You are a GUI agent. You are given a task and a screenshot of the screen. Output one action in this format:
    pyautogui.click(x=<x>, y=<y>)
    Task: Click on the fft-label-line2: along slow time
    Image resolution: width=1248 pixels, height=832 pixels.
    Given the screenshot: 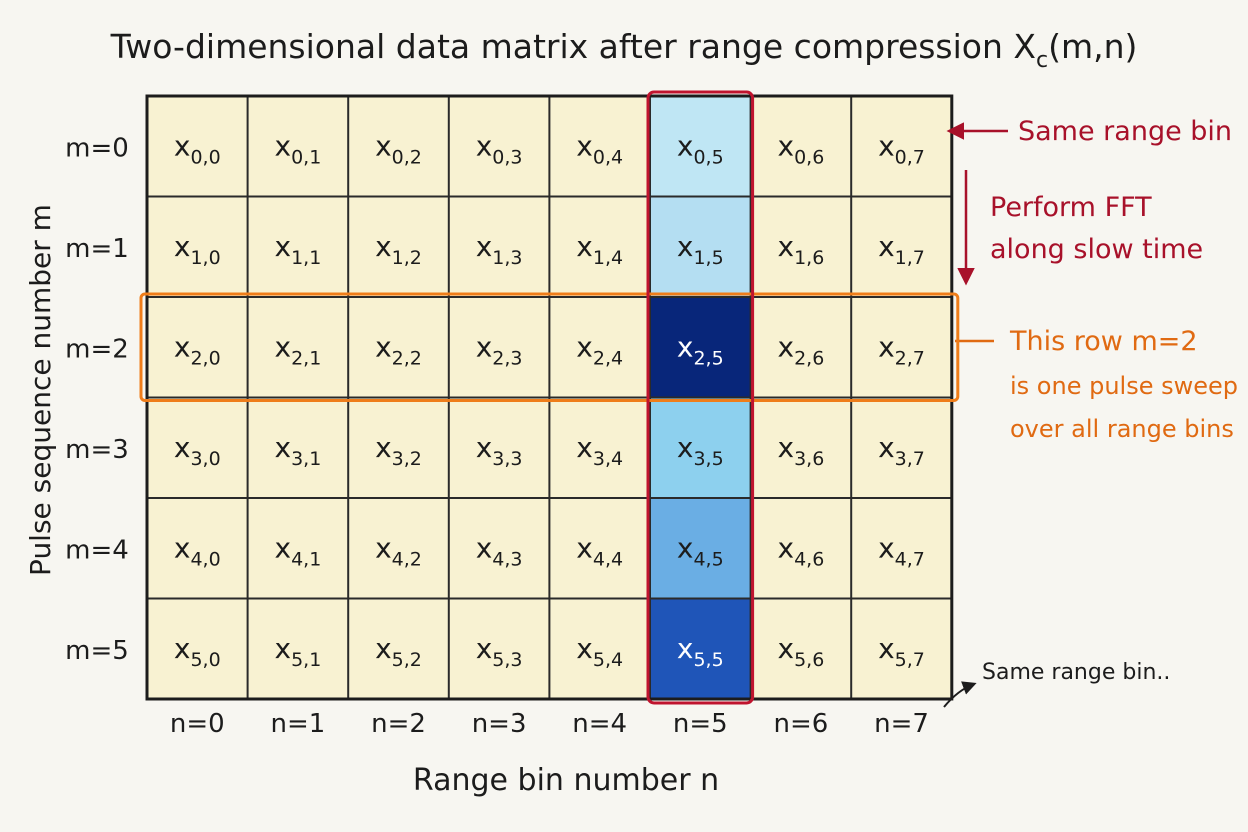 What is the action you would take?
    pyautogui.click(x=1096, y=249)
    